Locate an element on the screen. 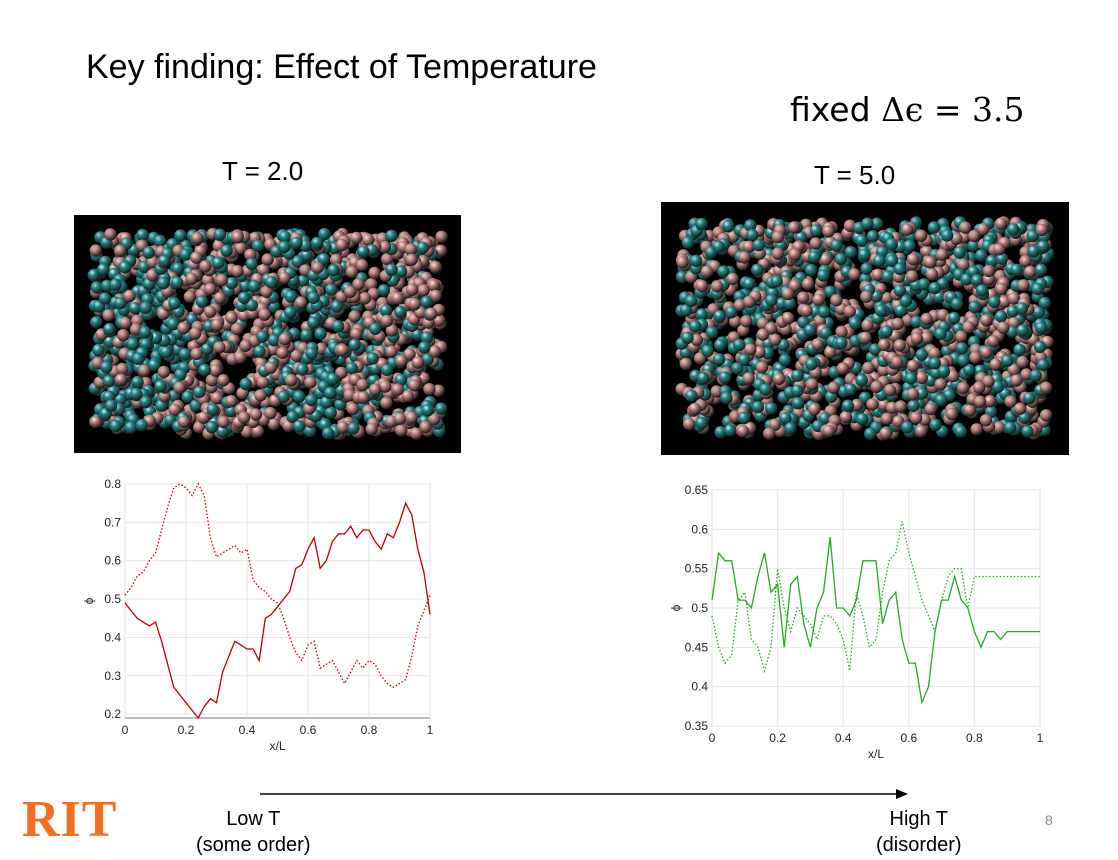 The image size is (1118, 860). y-tick-label: 0.35 is located at coordinates (697, 726).